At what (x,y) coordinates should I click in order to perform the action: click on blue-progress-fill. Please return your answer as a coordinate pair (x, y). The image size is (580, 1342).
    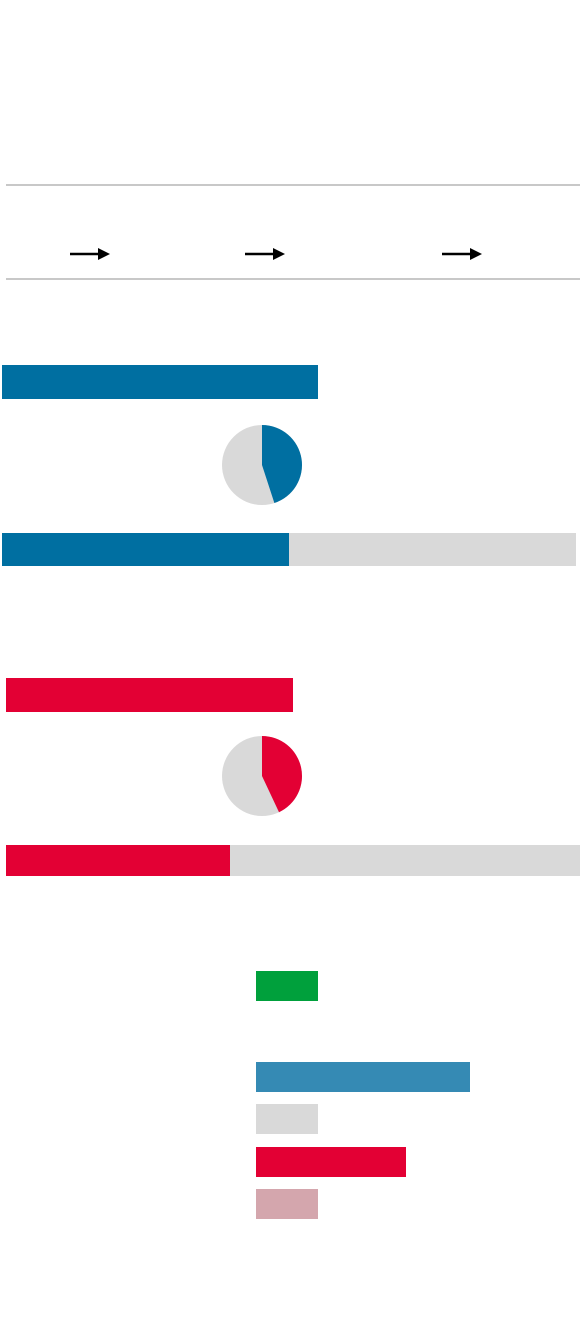
    Looking at the image, I should click on (145, 549).